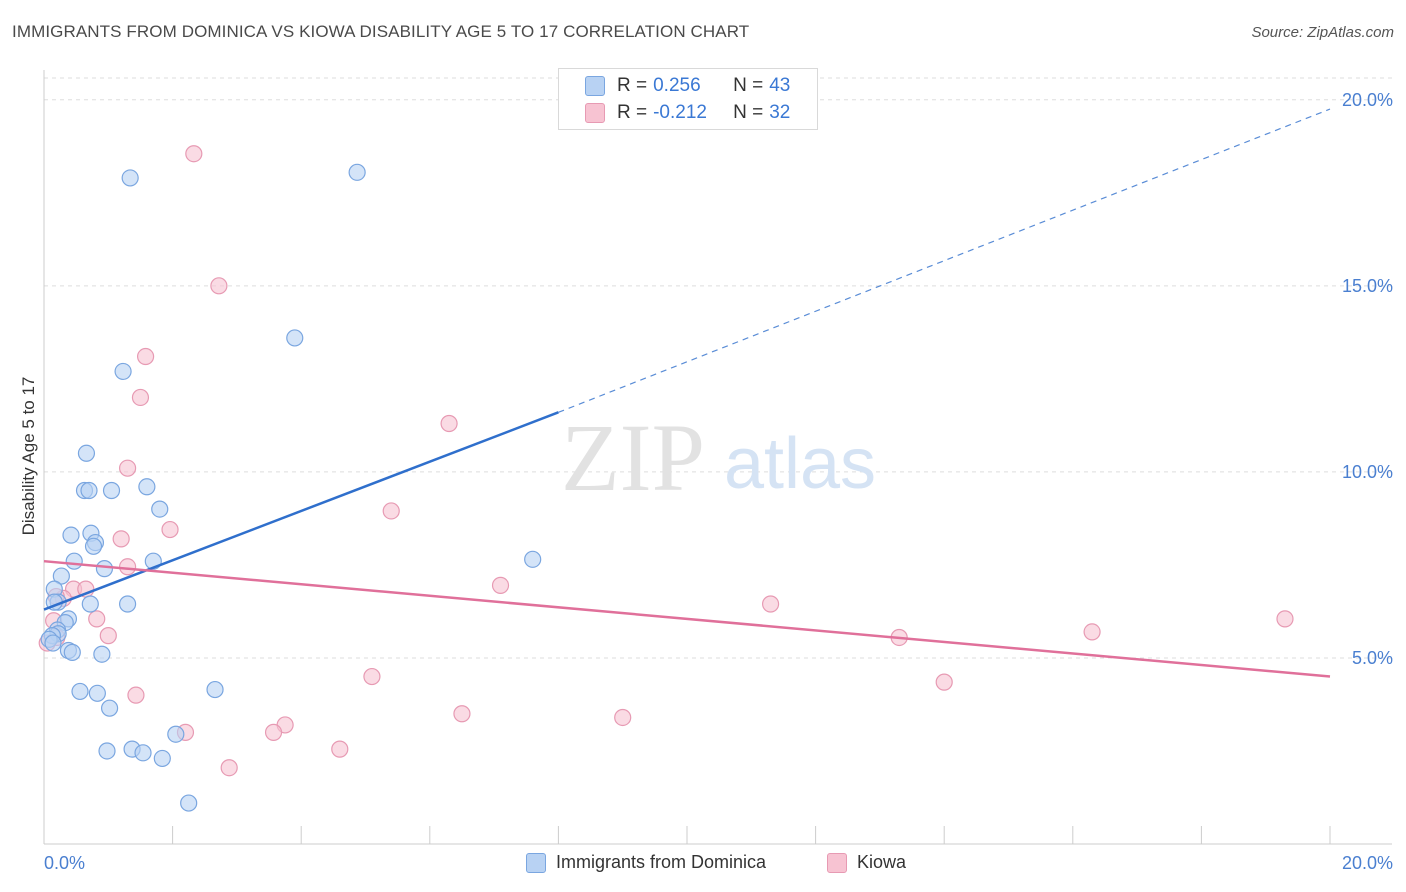  Describe the element at coordinates (1367, 472) in the screenshot. I see `y-tick-label: 10.0%` at that location.